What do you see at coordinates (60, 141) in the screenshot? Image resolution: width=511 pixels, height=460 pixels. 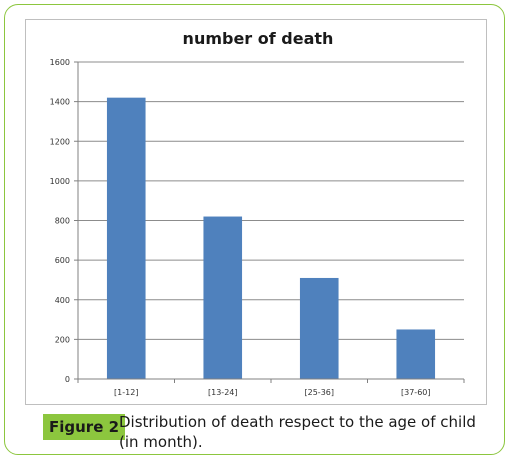 I see `y-tick-label: 1200` at bounding box center [60, 141].